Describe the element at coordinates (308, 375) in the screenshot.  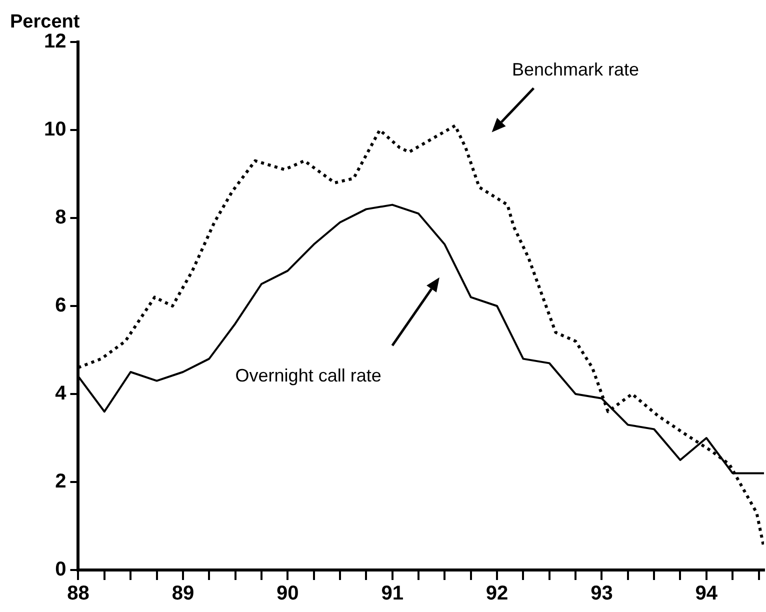
I see `series-label: Overnight call rate` at that location.